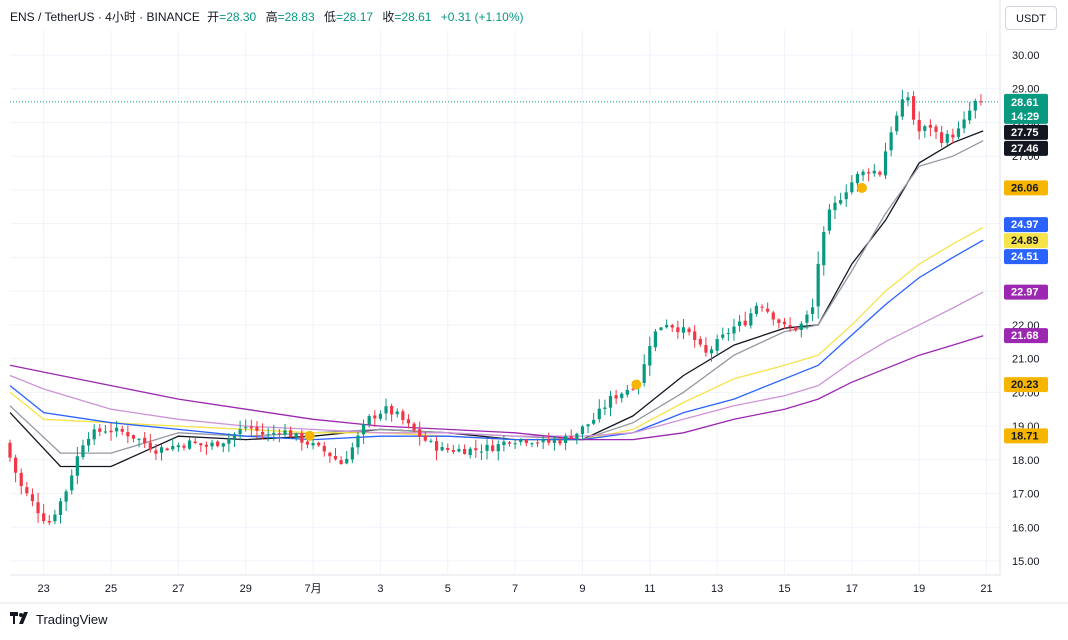 The height and width of the screenshot is (640, 1068). Describe the element at coordinates (238, 17) in the screenshot. I see `open-value: =28.30` at that location.